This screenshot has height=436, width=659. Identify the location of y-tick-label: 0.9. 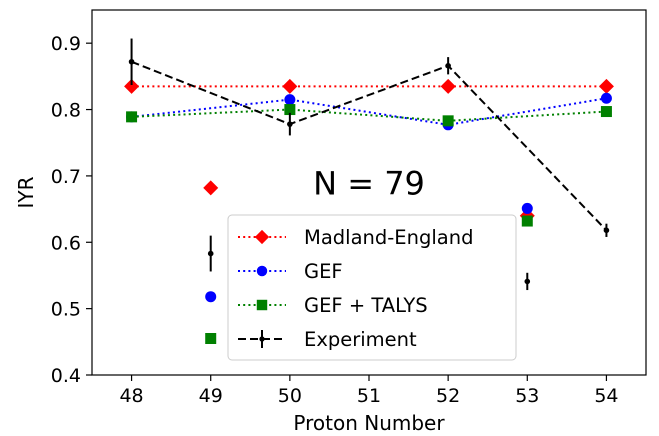
(66, 44).